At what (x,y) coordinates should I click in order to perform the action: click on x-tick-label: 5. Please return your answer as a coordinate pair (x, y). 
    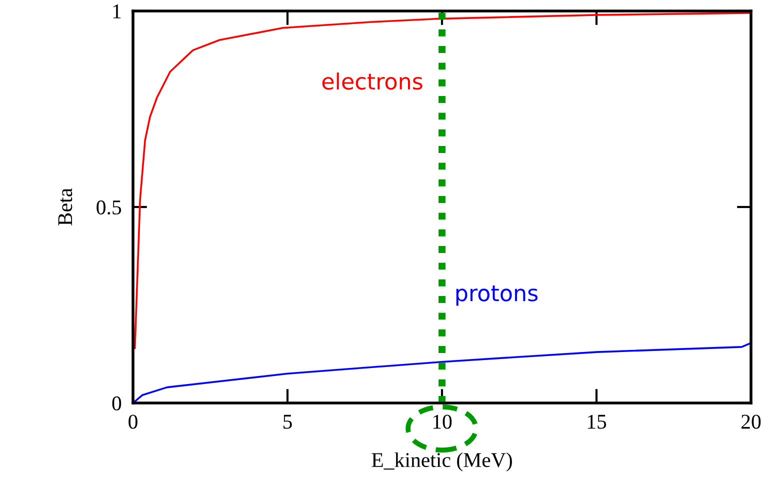
    Looking at the image, I should click on (288, 421).